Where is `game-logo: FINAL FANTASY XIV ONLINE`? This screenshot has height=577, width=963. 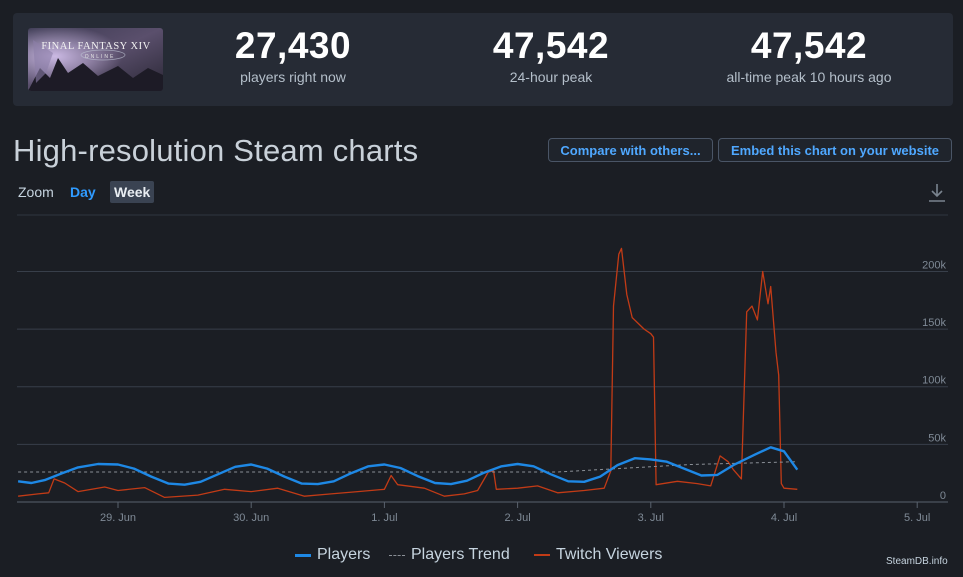 game-logo: FINAL FANTASY XIV ONLINE is located at coordinates (95, 59).